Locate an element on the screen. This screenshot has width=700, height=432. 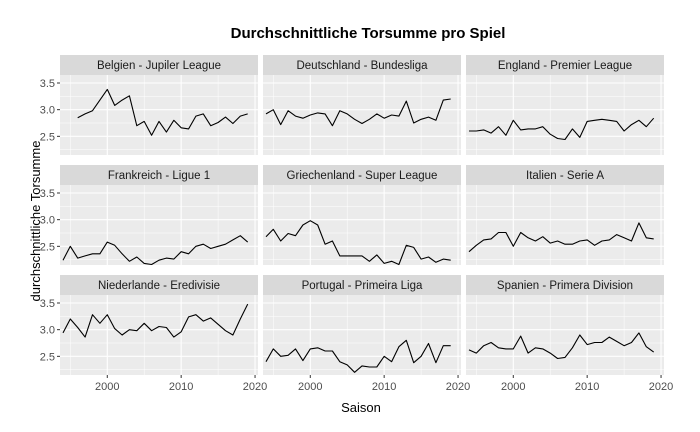
facet-panel-2: Deutschland - Bundesliga is located at coordinates (362, 105).